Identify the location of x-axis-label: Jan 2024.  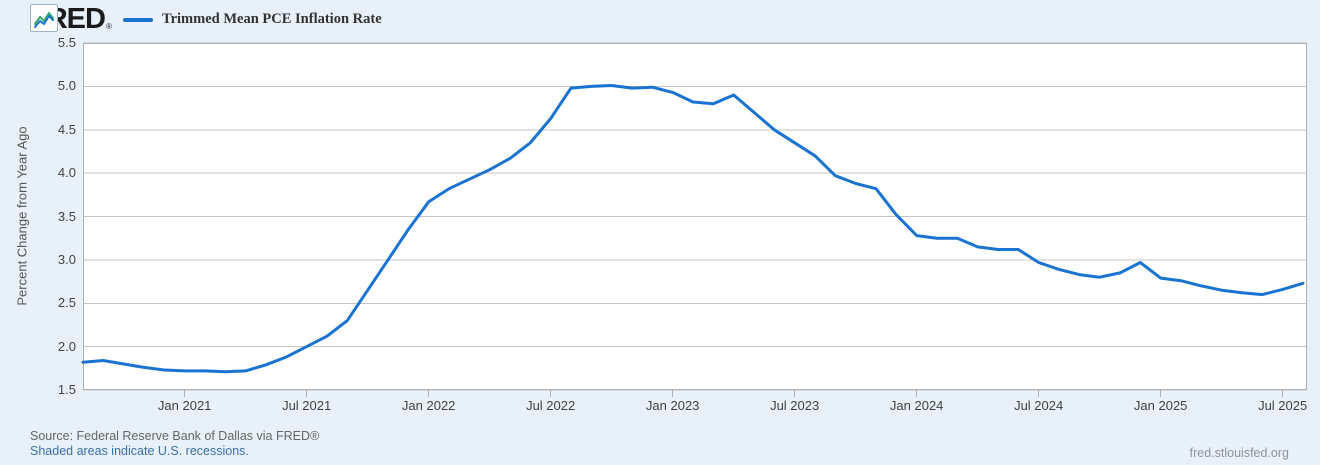
(916, 405).